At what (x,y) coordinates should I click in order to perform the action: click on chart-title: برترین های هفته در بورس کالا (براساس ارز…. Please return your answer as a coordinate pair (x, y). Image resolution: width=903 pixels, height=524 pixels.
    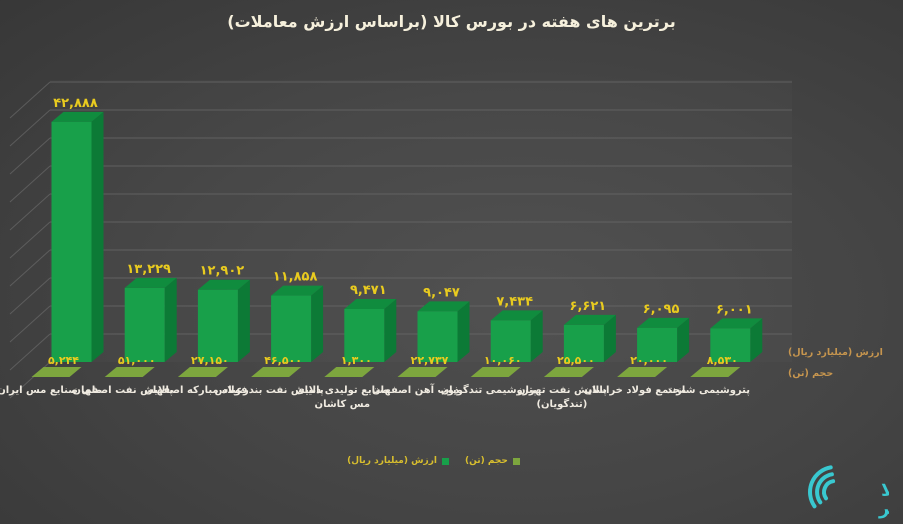
    Looking at the image, I should click on (451, 21).